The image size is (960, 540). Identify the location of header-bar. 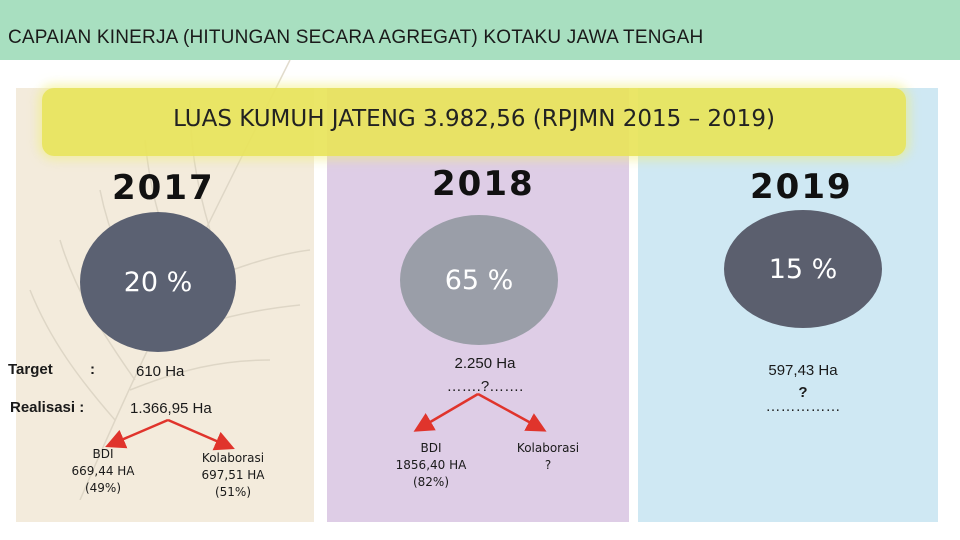
(480, 30).